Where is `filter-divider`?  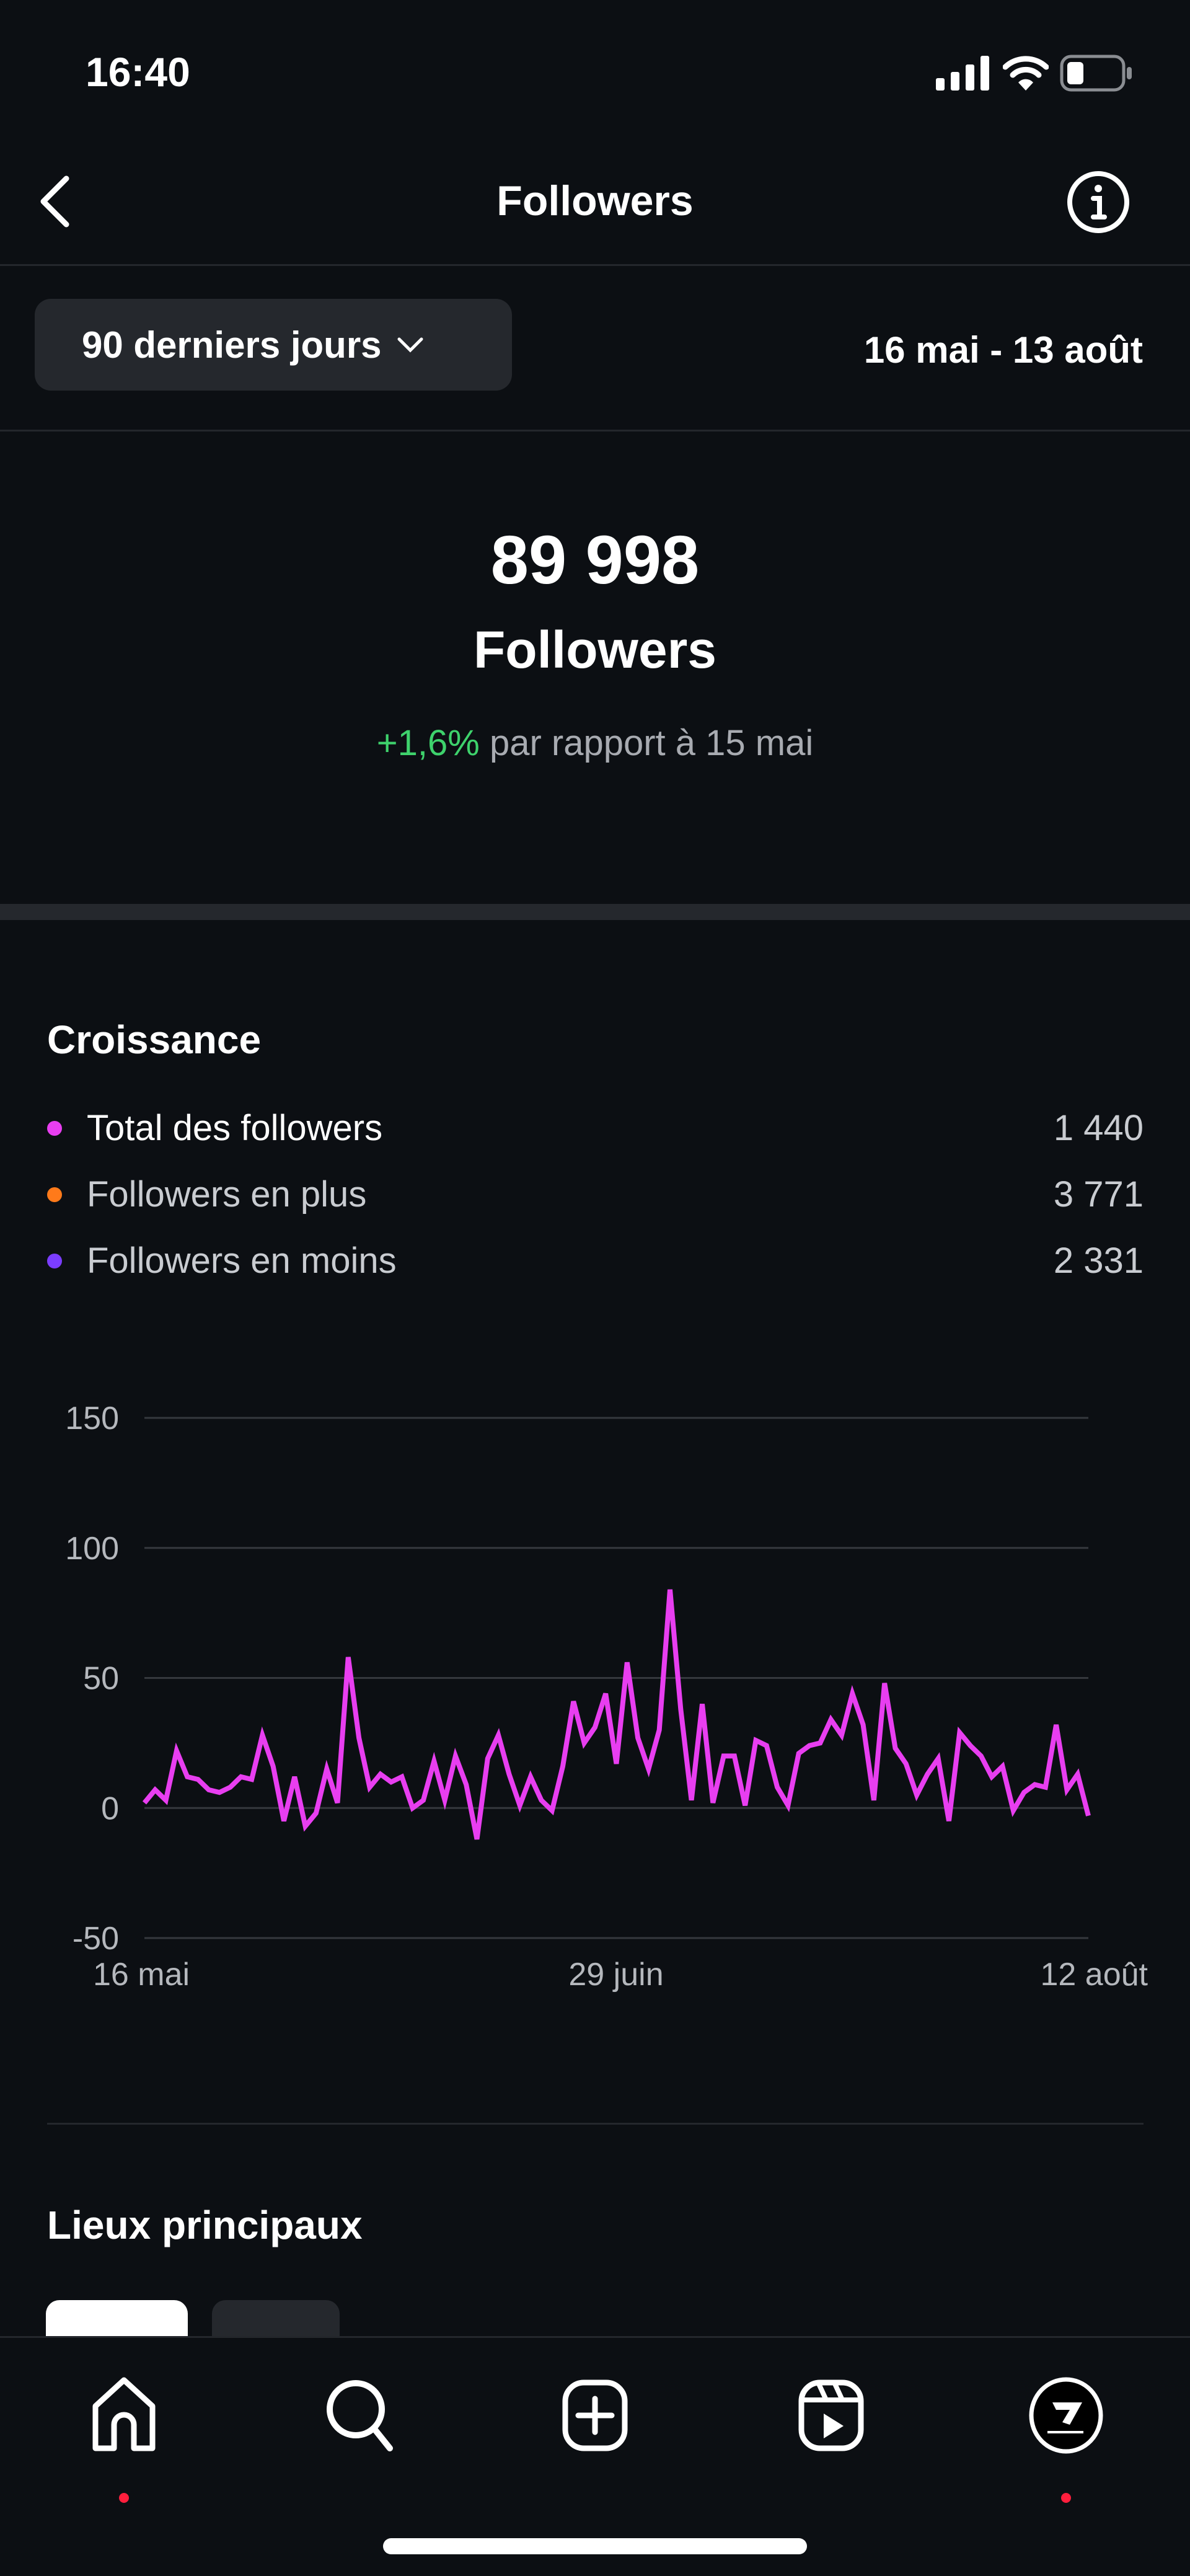 filter-divider is located at coordinates (595, 431).